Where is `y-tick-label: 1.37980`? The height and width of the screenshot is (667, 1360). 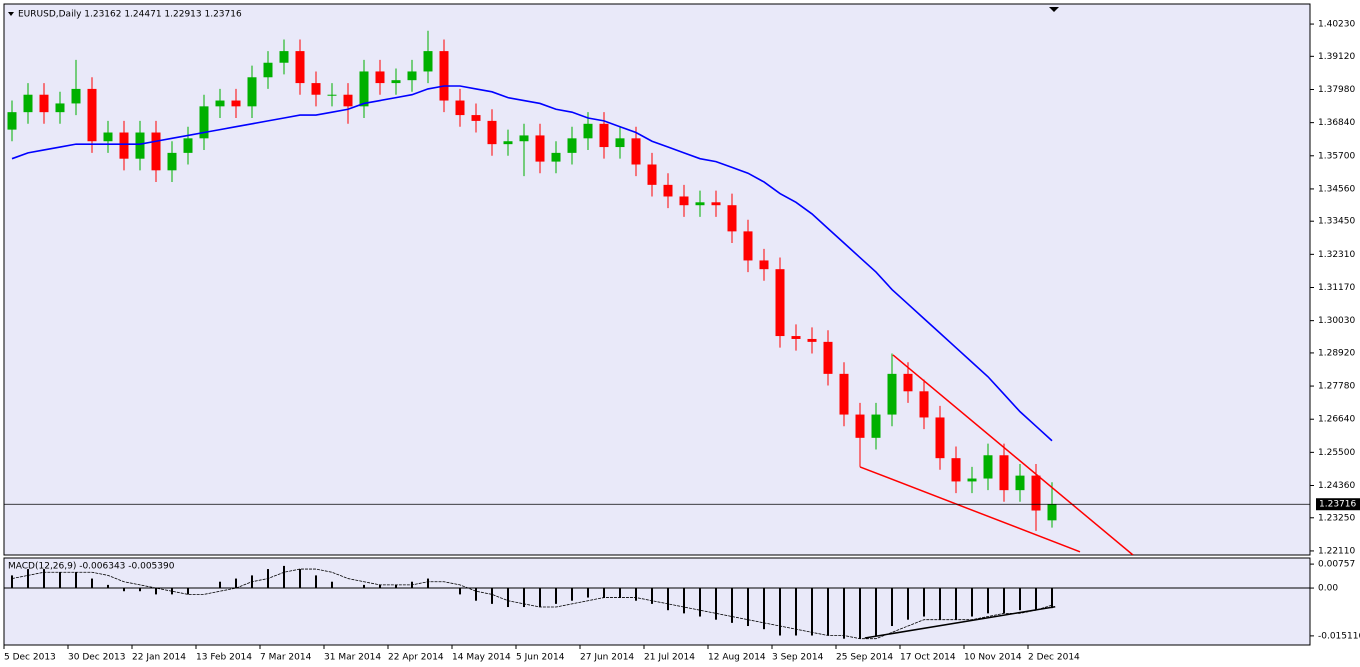 y-tick-label: 1.37980 is located at coordinates (1336, 90).